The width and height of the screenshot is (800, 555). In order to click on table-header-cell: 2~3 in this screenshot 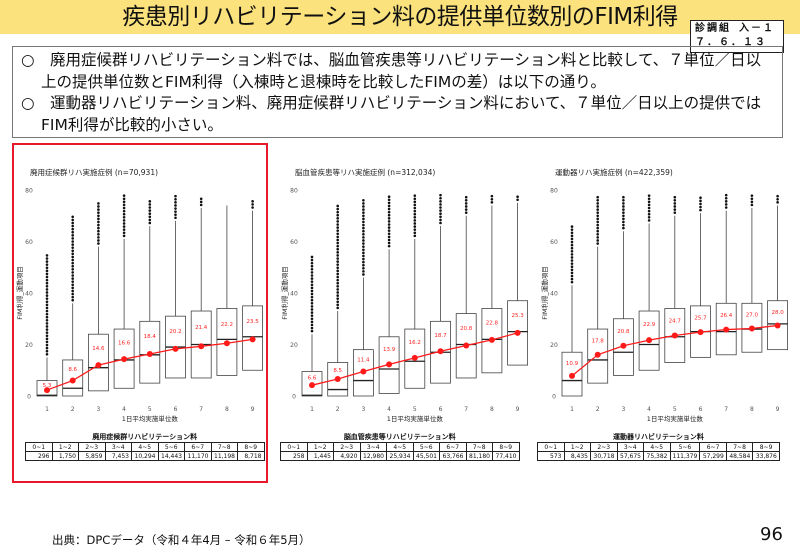, I will do `click(92, 447)`.